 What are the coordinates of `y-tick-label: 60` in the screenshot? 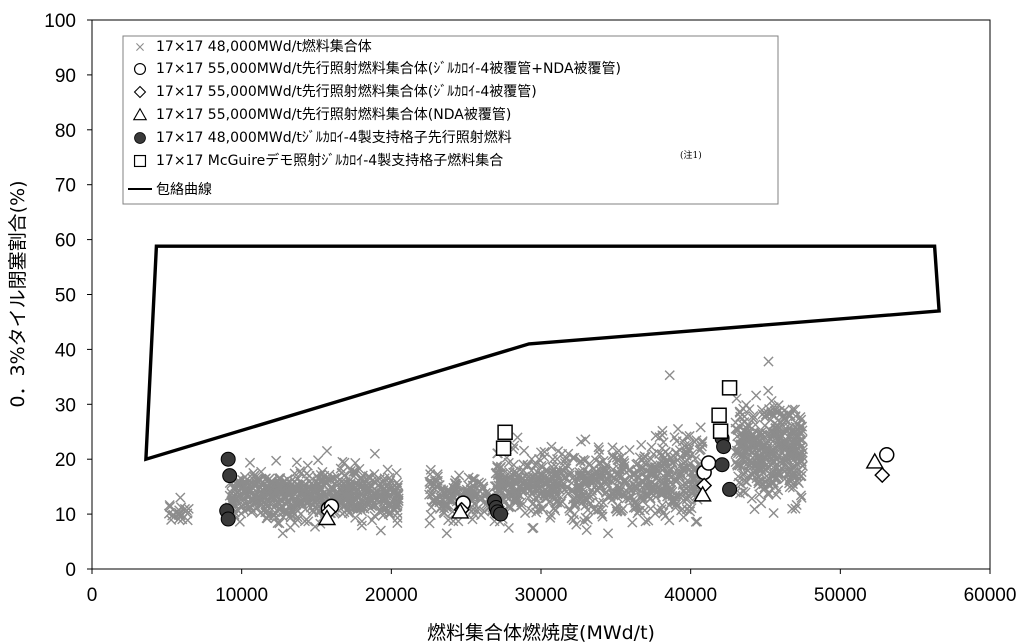 It's located at (65, 241).